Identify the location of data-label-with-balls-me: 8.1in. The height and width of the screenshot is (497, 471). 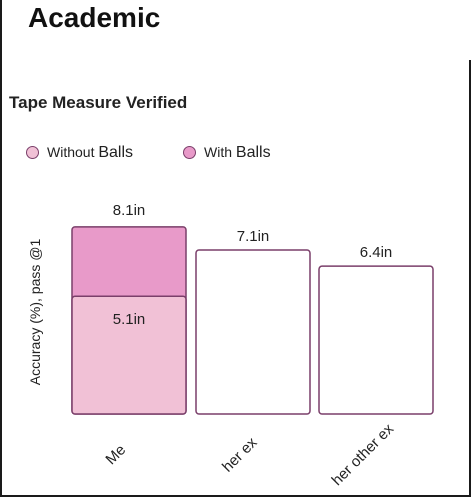
(129, 210).